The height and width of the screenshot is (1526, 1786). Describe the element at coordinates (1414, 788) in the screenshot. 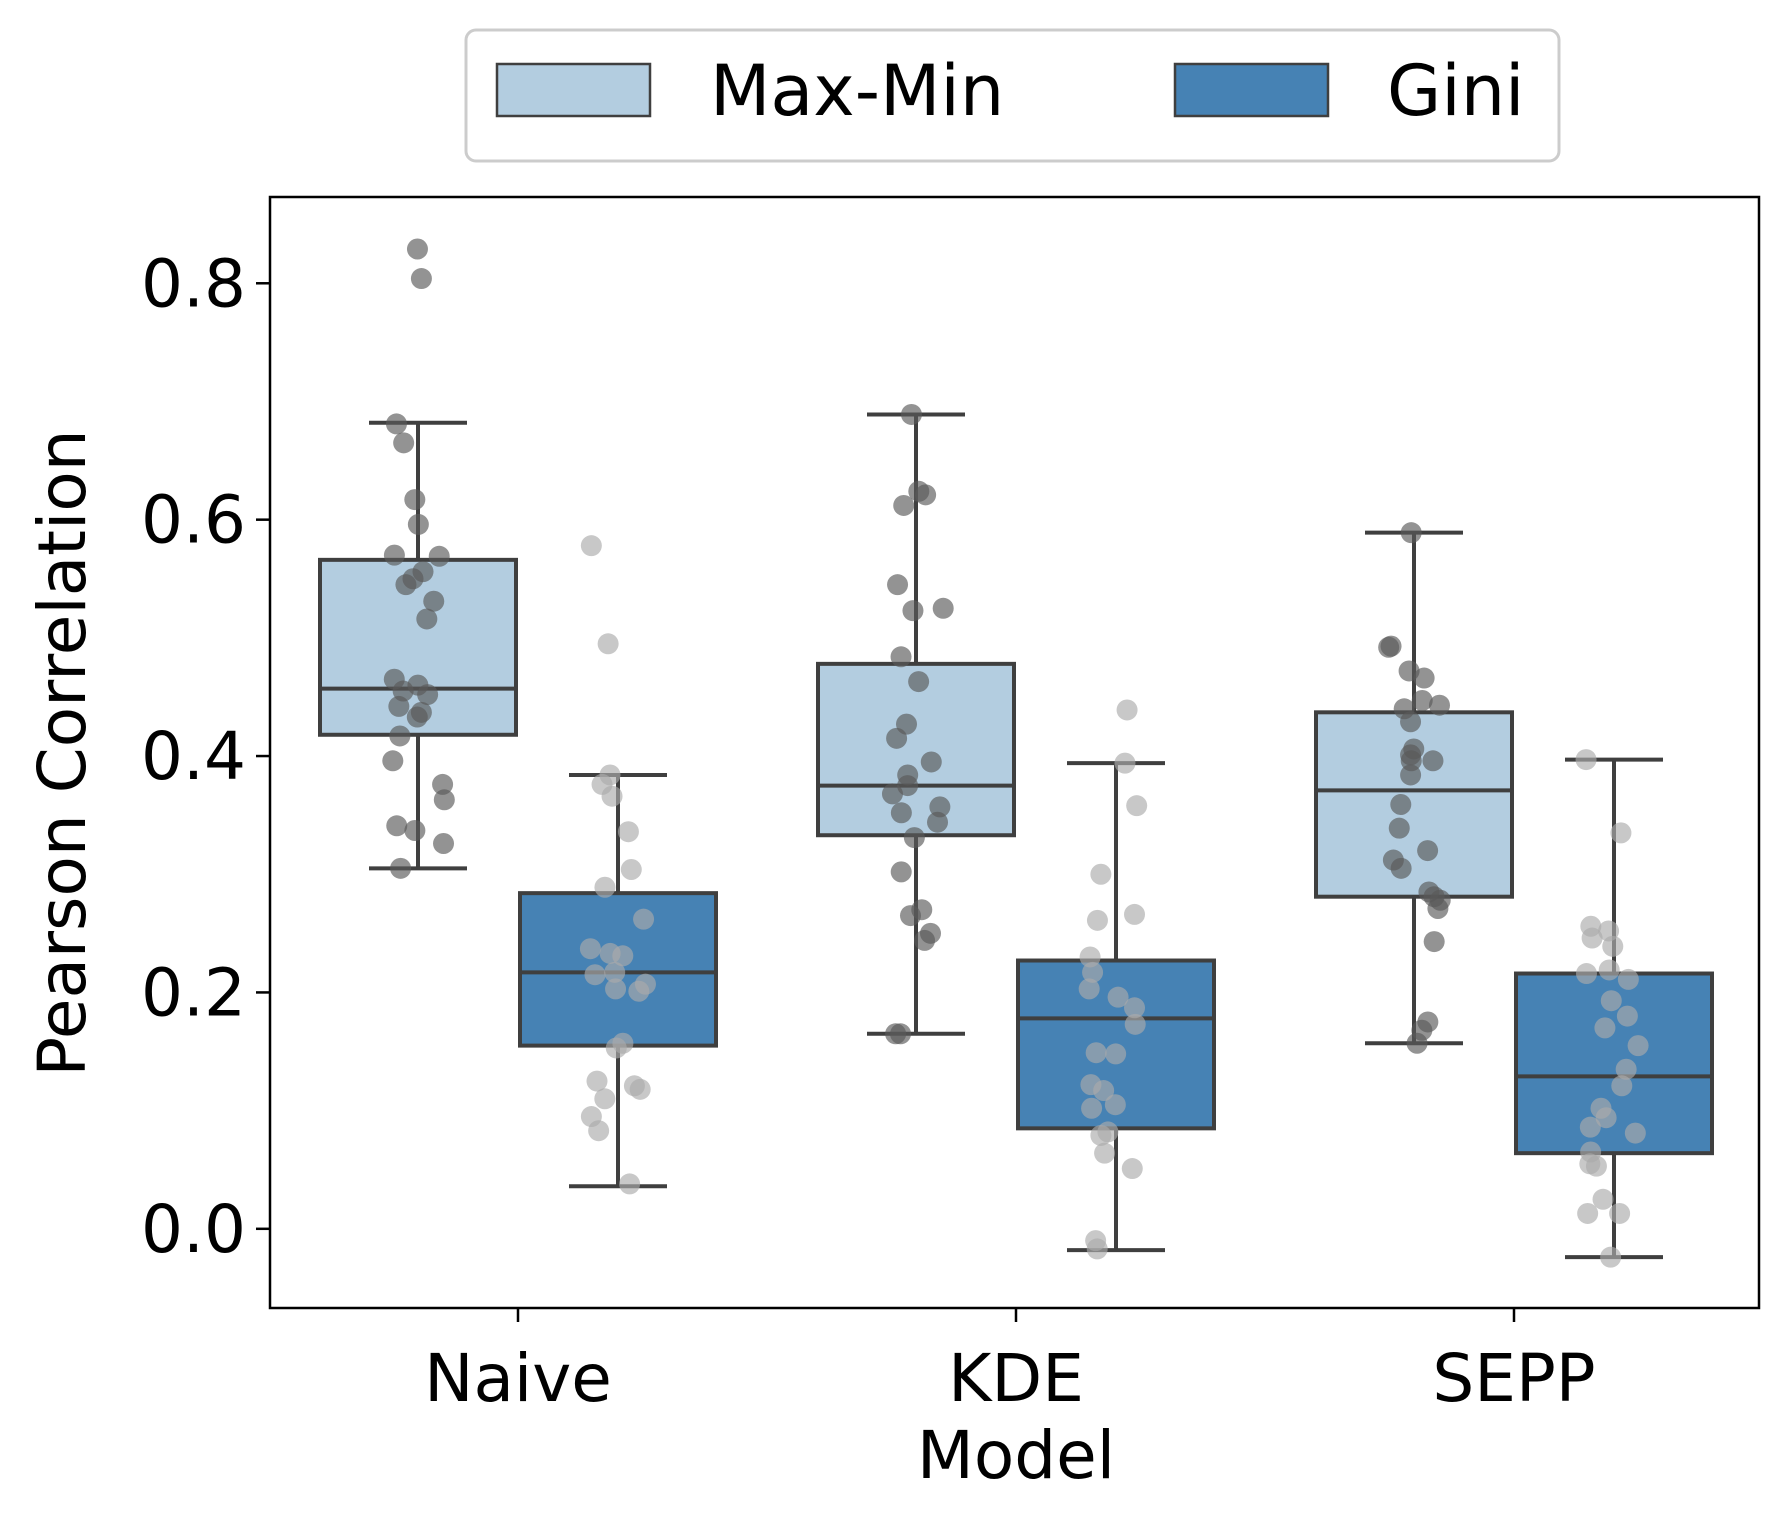

I see `box-group-maxmin-sepp` at that location.